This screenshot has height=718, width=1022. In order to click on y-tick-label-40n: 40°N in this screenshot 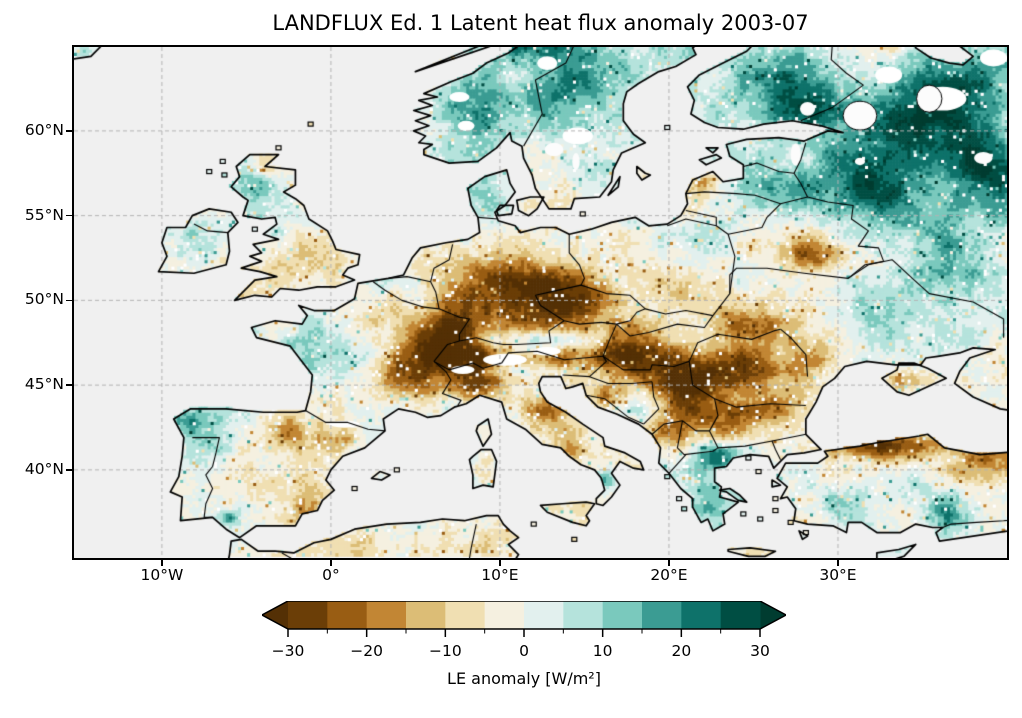, I will do `click(44, 468)`.